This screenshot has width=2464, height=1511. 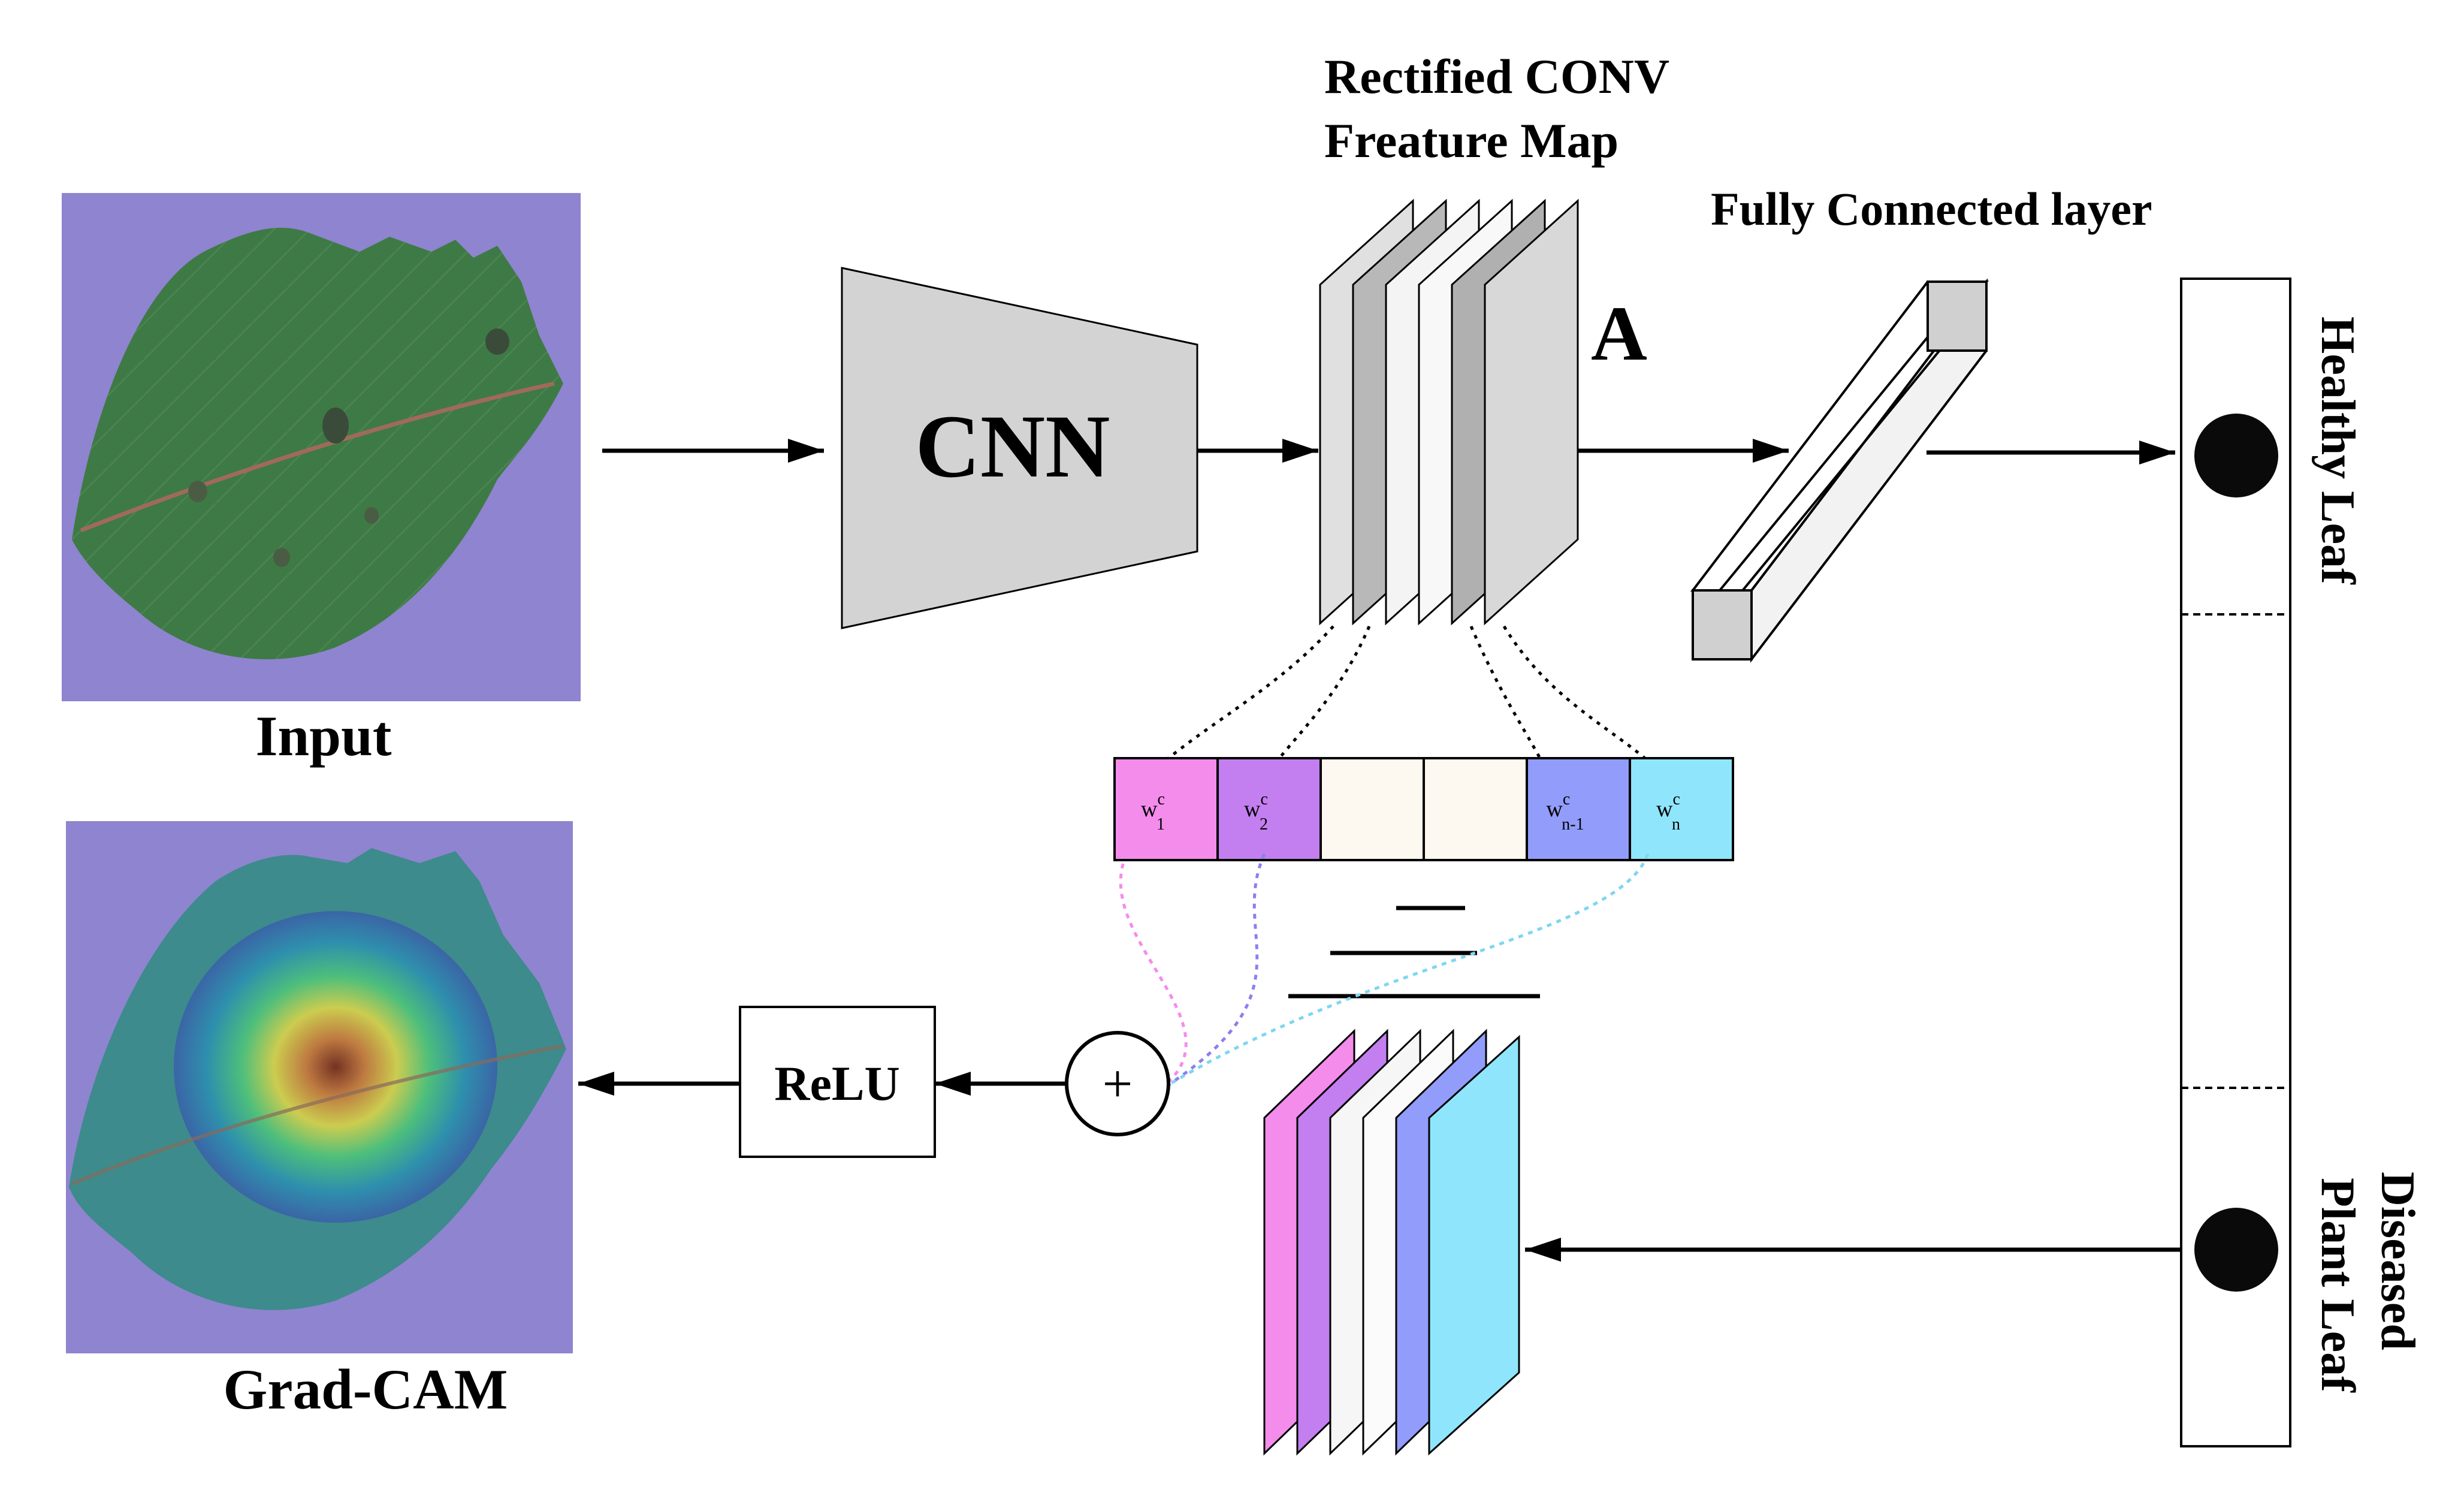 I want to click on diseased-output-node, so click(x=2236, y=1250).